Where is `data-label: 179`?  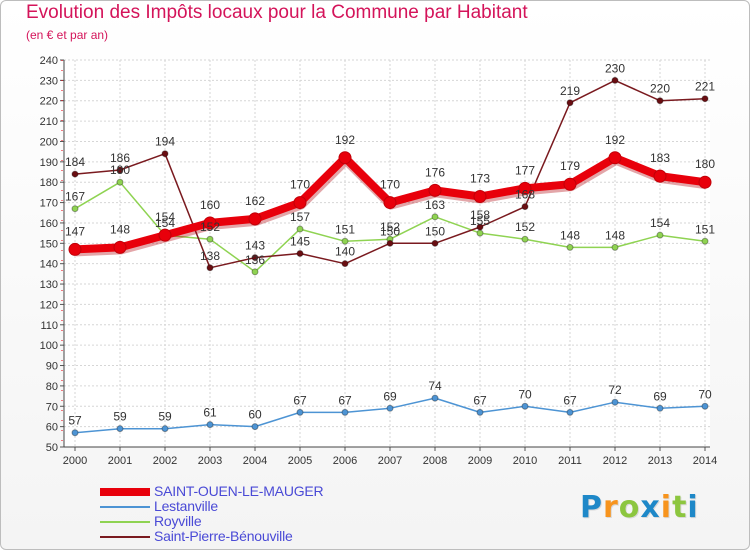 data-label: 179 is located at coordinates (570, 166).